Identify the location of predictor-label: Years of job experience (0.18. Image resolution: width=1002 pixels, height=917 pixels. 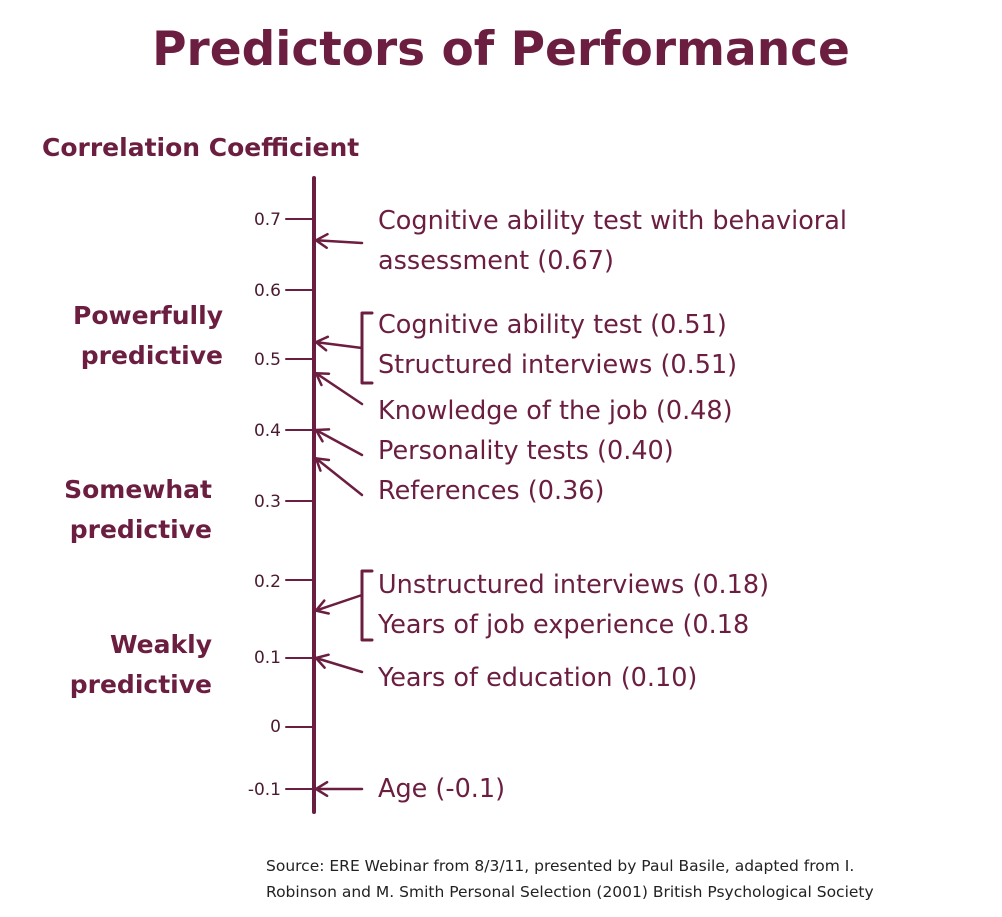
(564, 625).